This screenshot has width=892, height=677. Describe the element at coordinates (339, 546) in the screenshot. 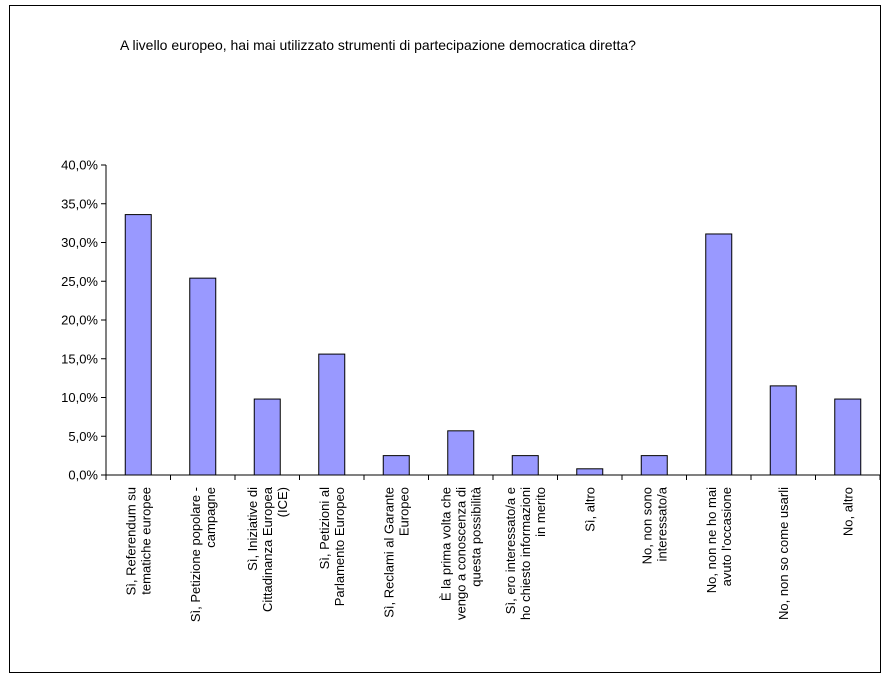

I see `x-category-label-line: Parlamento Europeo` at that location.